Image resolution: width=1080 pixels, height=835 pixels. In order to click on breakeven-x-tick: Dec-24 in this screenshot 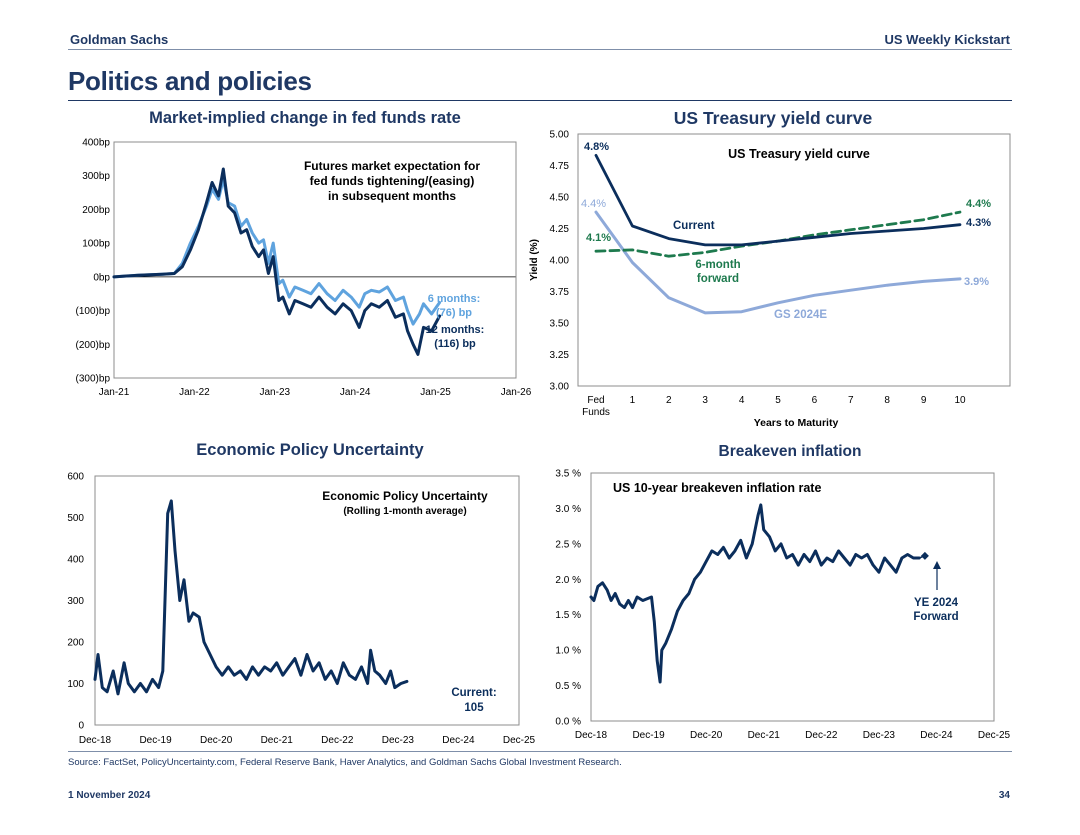, I will do `click(936, 735)`.